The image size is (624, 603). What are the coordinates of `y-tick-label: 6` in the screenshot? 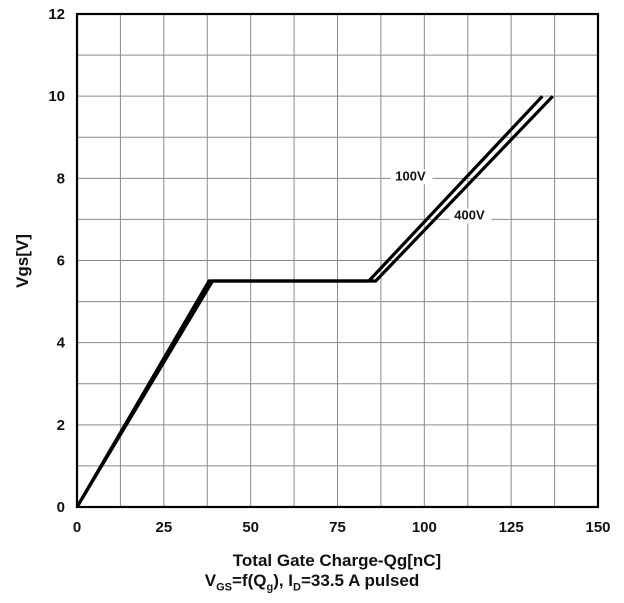 It's located at (61, 261).